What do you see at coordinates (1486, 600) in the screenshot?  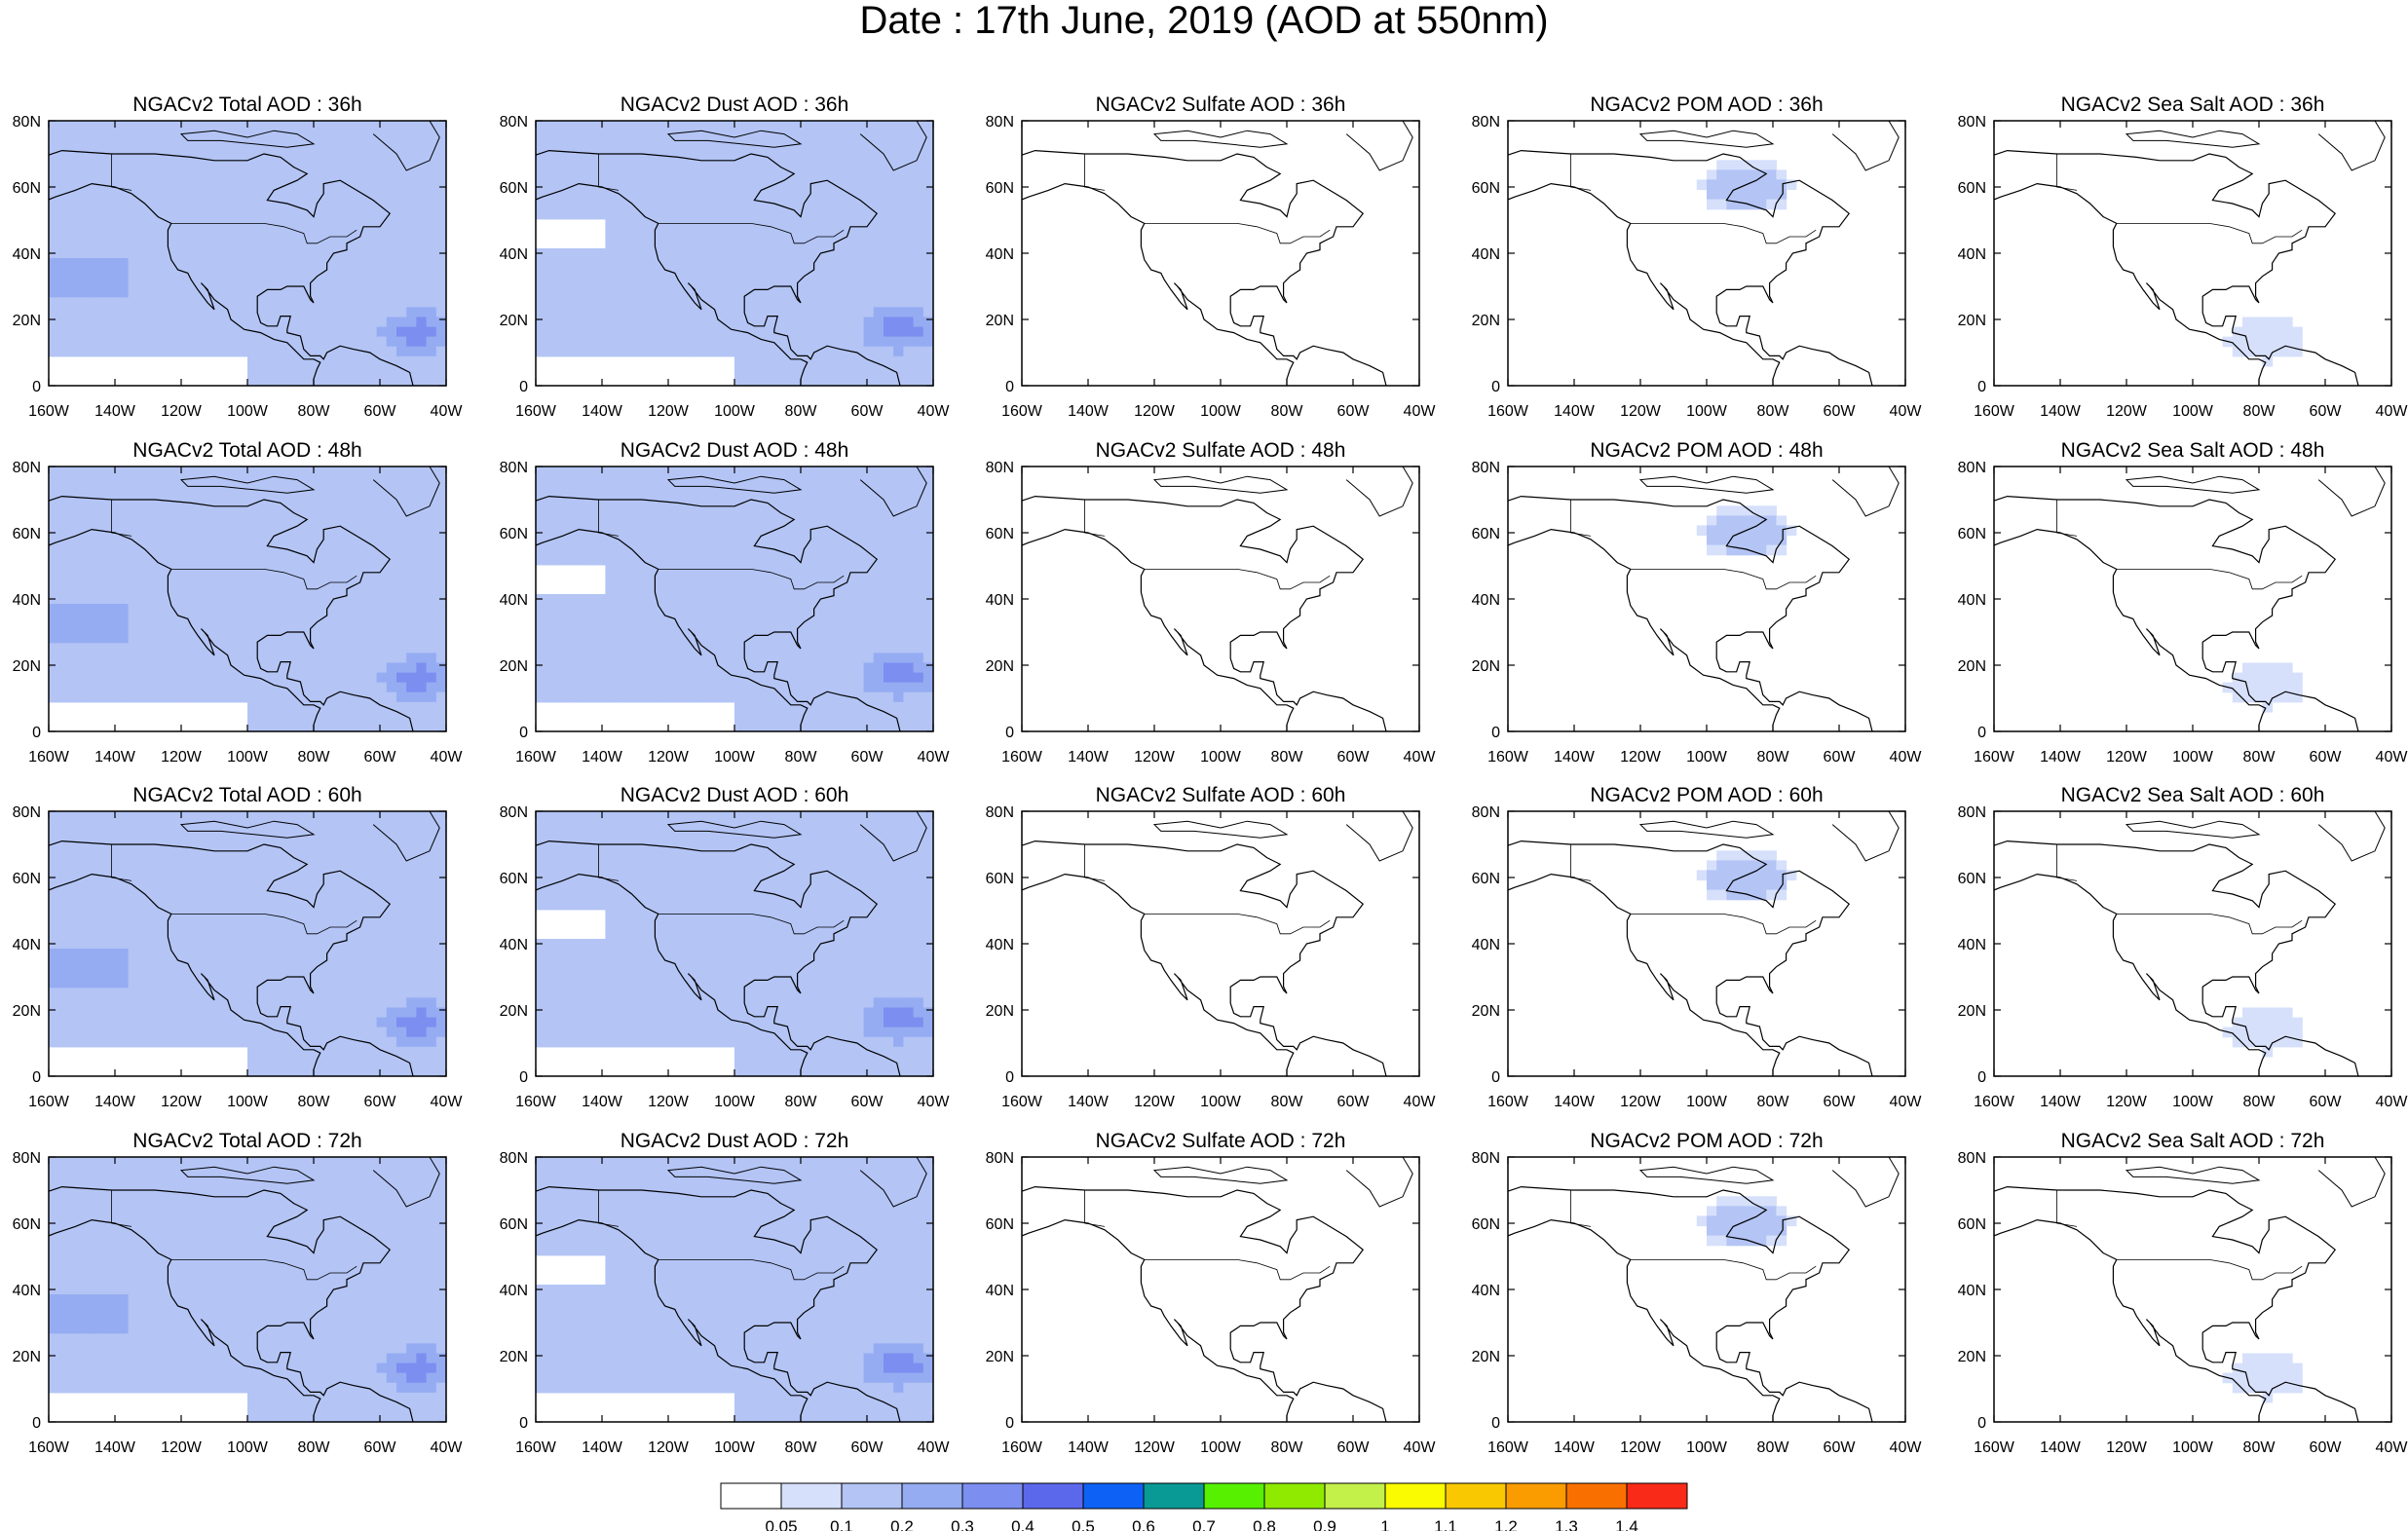 I see `lat-tick-label: 40N` at bounding box center [1486, 600].